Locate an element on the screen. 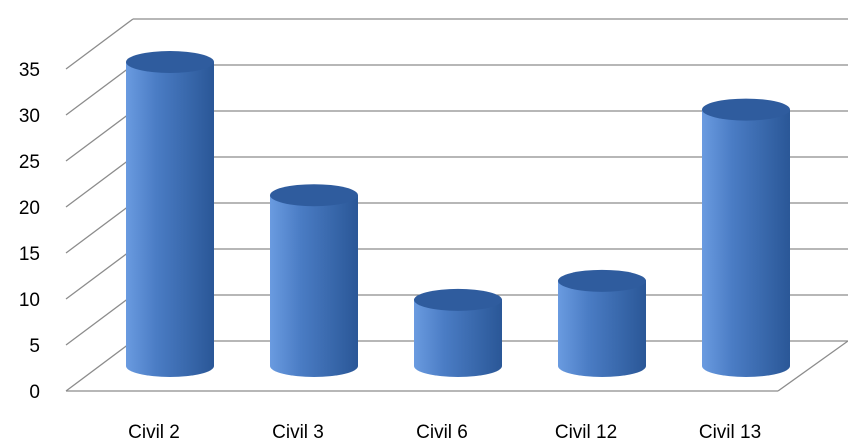 The height and width of the screenshot is (441, 848). x-tick-label: Civil 13 is located at coordinates (730, 431).